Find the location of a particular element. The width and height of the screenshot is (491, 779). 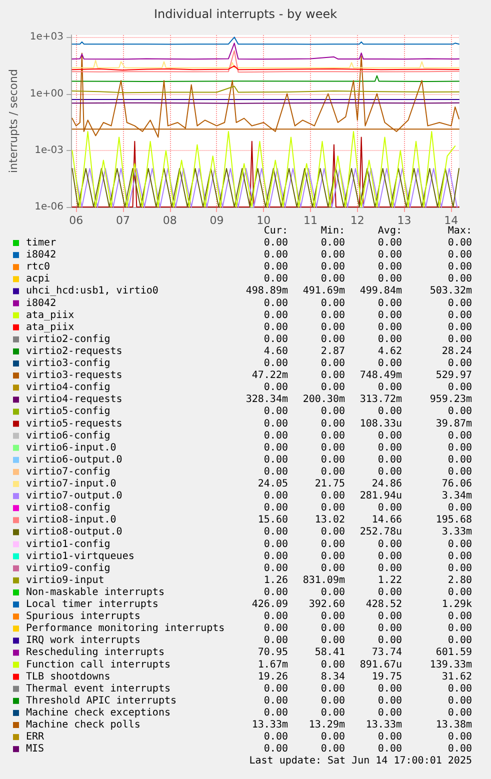

x-tick-label: 09 is located at coordinates (217, 220).